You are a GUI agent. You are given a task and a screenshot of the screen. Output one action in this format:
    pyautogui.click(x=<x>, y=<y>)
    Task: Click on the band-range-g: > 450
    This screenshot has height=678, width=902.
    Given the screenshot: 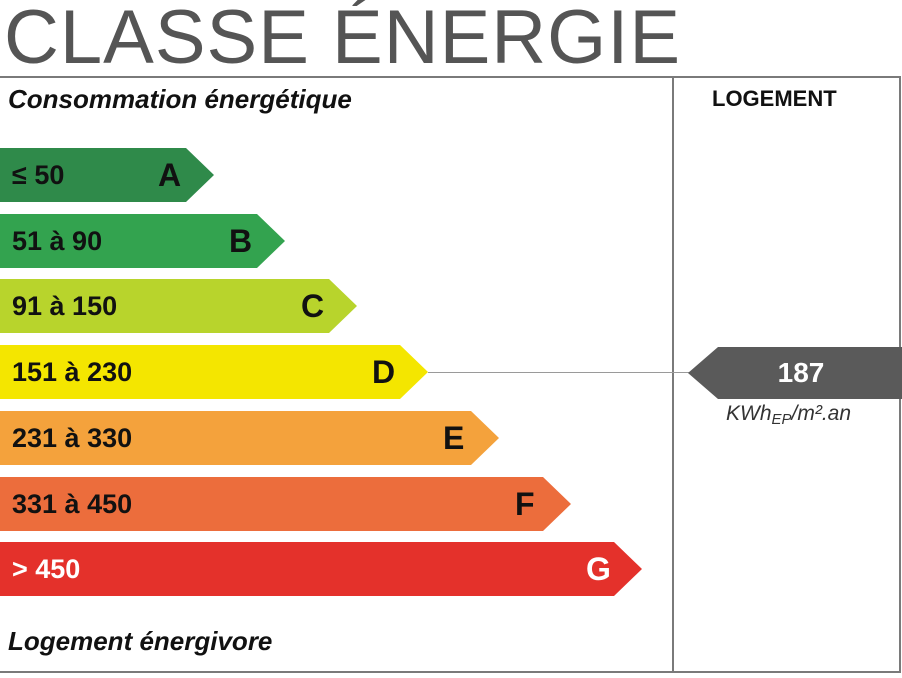 What is the action you would take?
    pyautogui.click(x=46, y=569)
    